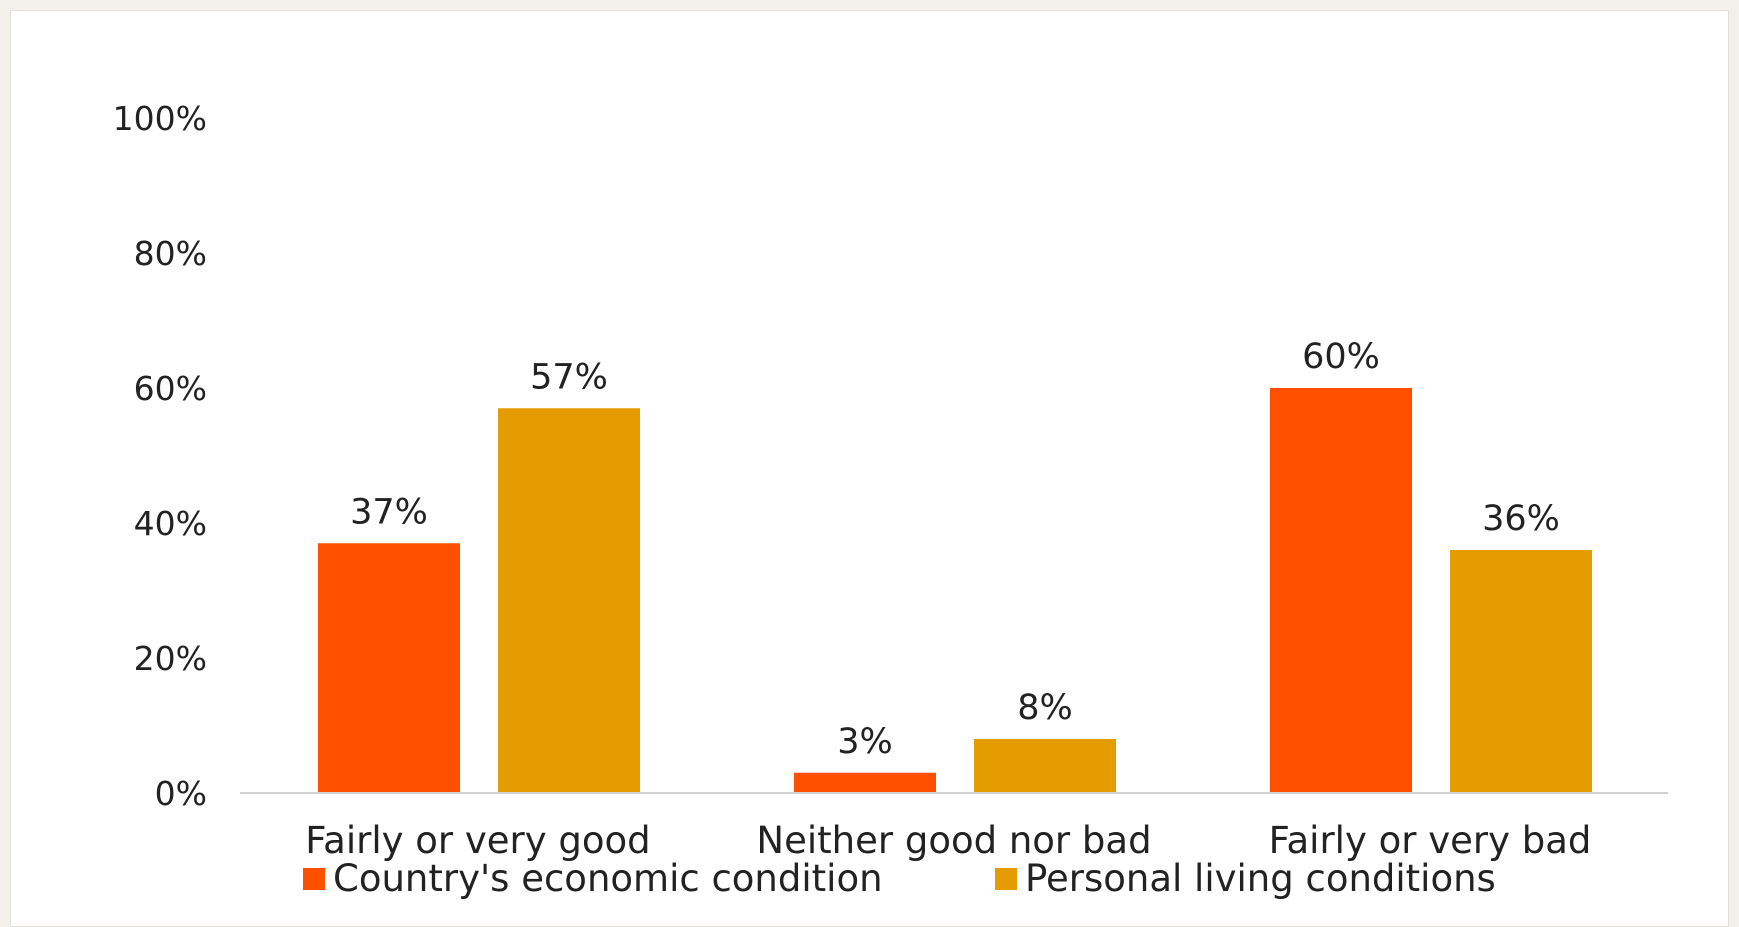 Image resolution: width=1739 pixels, height=927 pixels. What do you see at coordinates (170, 388) in the screenshot?
I see `y-tick-label: 60%` at bounding box center [170, 388].